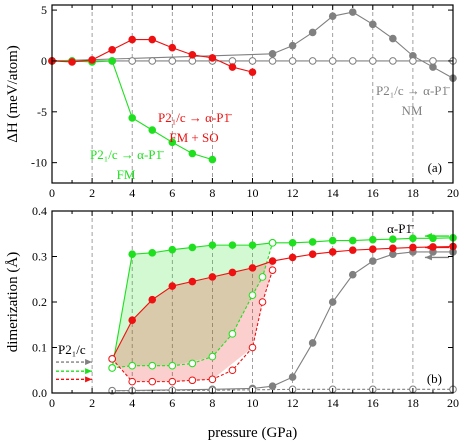 This screenshot has width=463, height=445. Describe the element at coordinates (253, 433) in the screenshot. I see `x-axis-label: pressure (GPa)` at that location.